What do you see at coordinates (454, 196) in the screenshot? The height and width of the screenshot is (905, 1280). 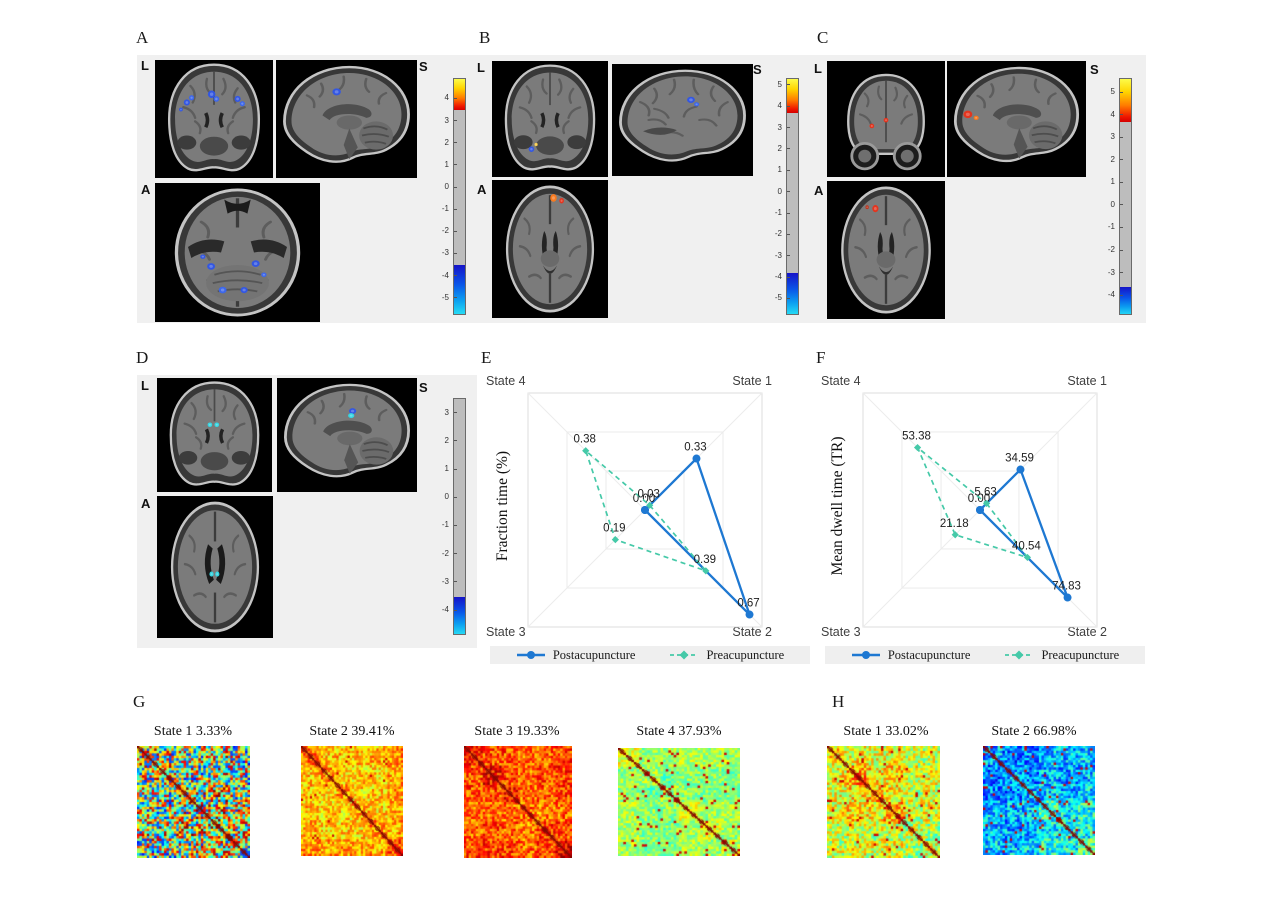 I see `colorbar-A: 4 3 2 1 0 -1 -2 -3 -4 -5` at bounding box center [454, 196].